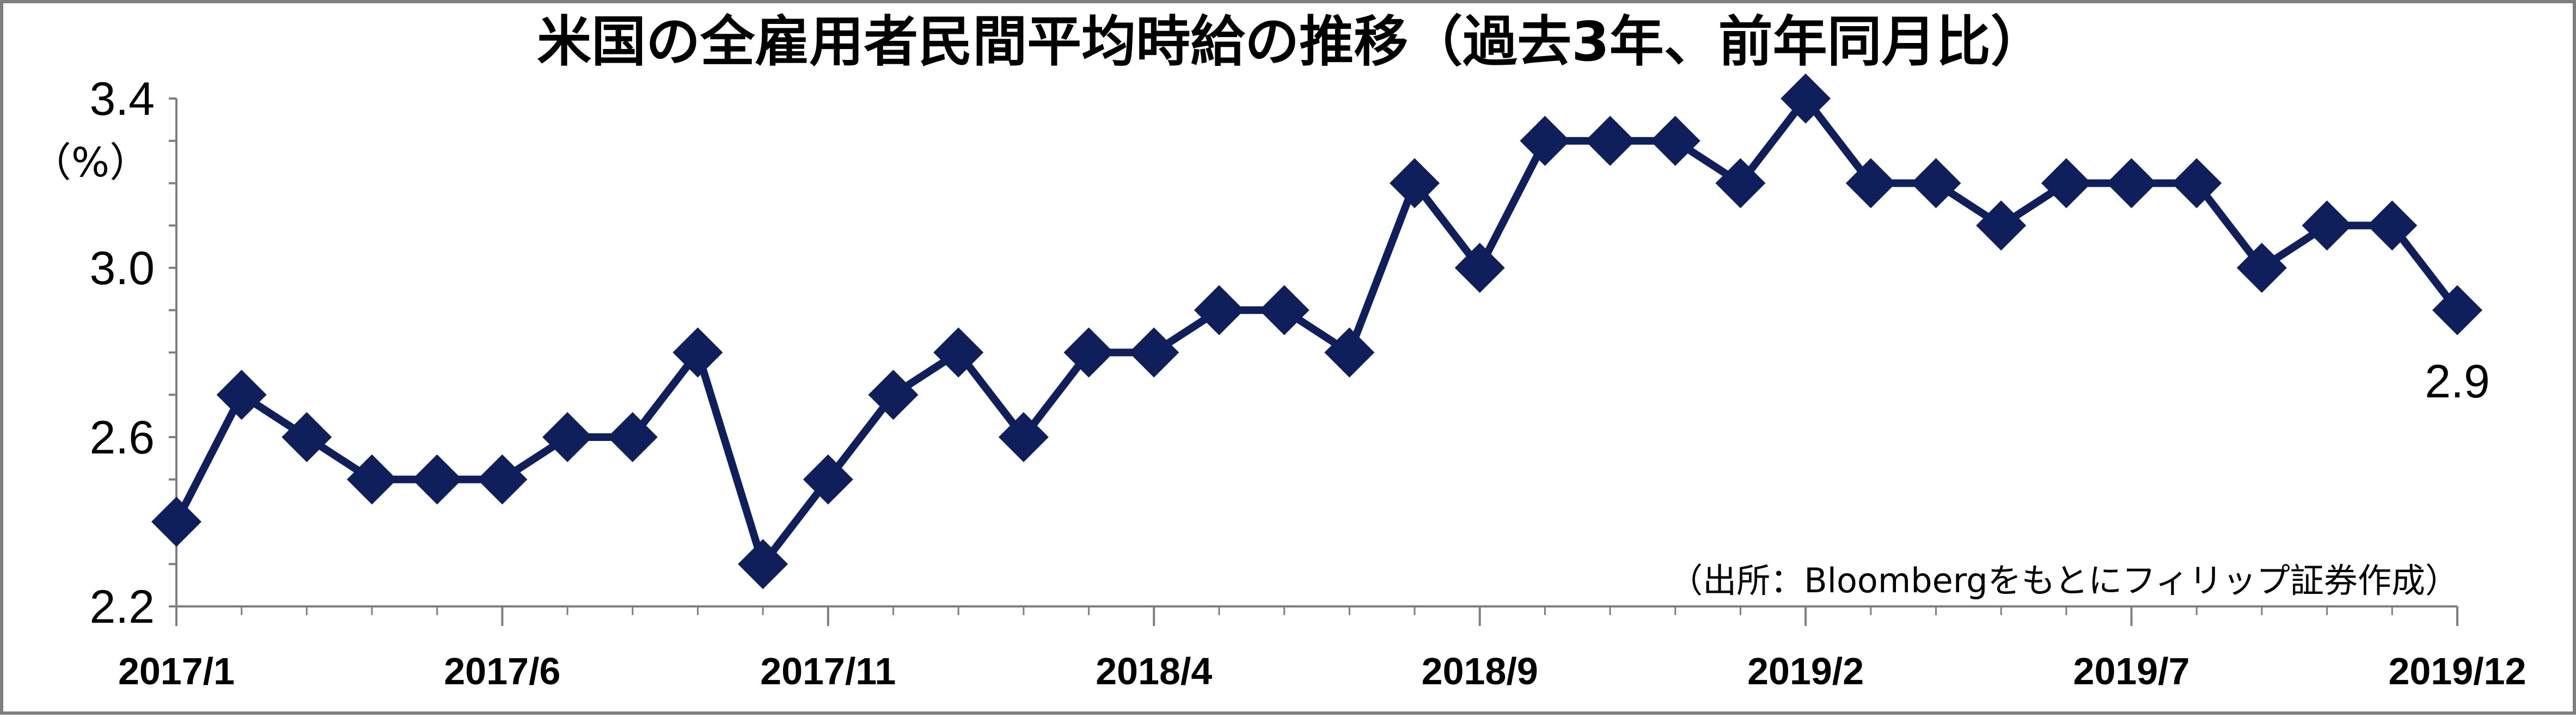 The width and height of the screenshot is (2576, 718). What do you see at coordinates (1154, 671) in the screenshot?
I see `x-tick-label: 2018/4` at bounding box center [1154, 671].